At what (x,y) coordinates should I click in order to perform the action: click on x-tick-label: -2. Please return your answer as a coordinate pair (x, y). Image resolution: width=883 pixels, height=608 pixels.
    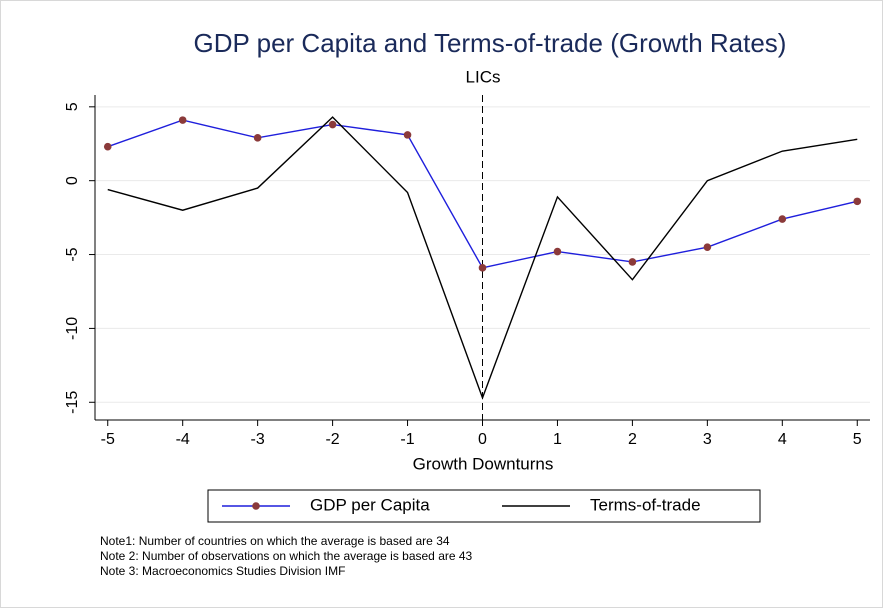
    Looking at the image, I should click on (332, 439).